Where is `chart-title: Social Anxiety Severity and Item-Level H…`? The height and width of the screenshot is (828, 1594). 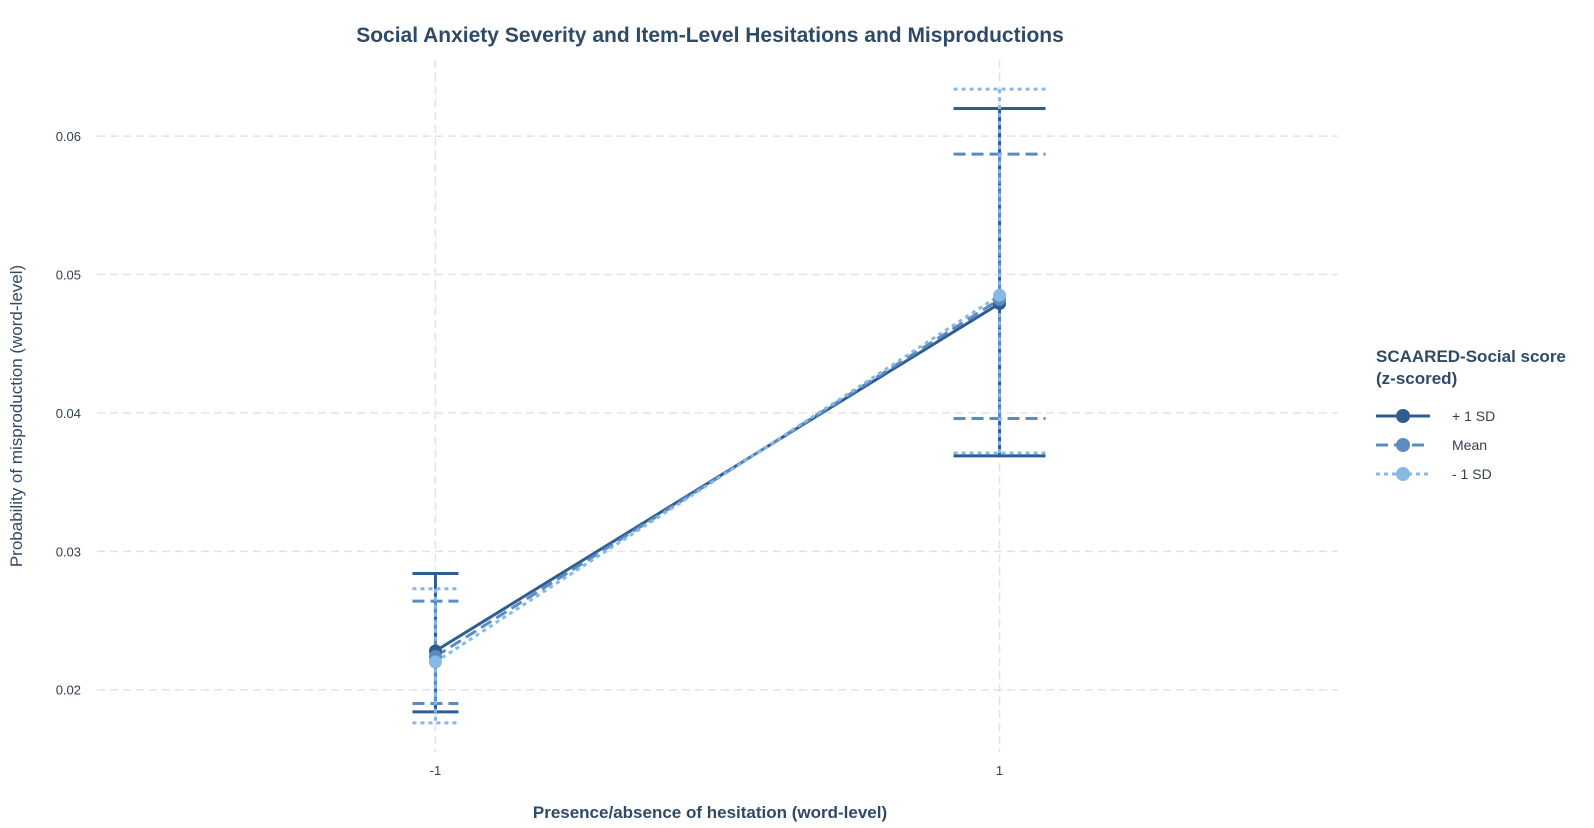
chart-title: Social Anxiety Severity and Item-Level H… is located at coordinates (710, 35).